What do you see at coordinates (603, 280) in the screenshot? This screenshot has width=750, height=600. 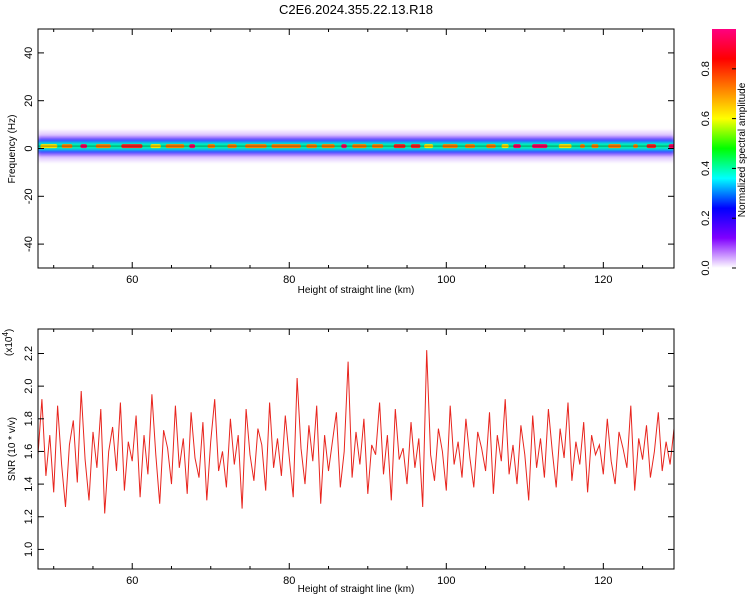 I see `spectrogram-x-tick-label: 120` at bounding box center [603, 280].